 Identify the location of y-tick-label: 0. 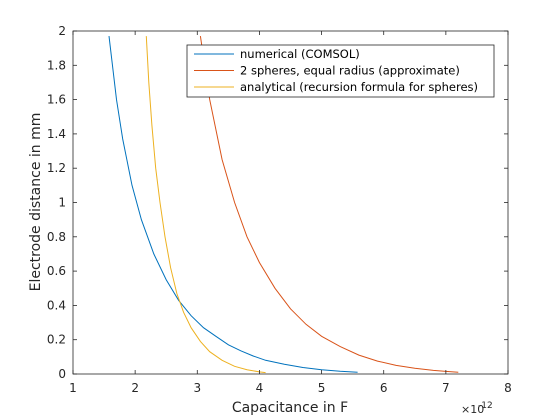
(62, 374).